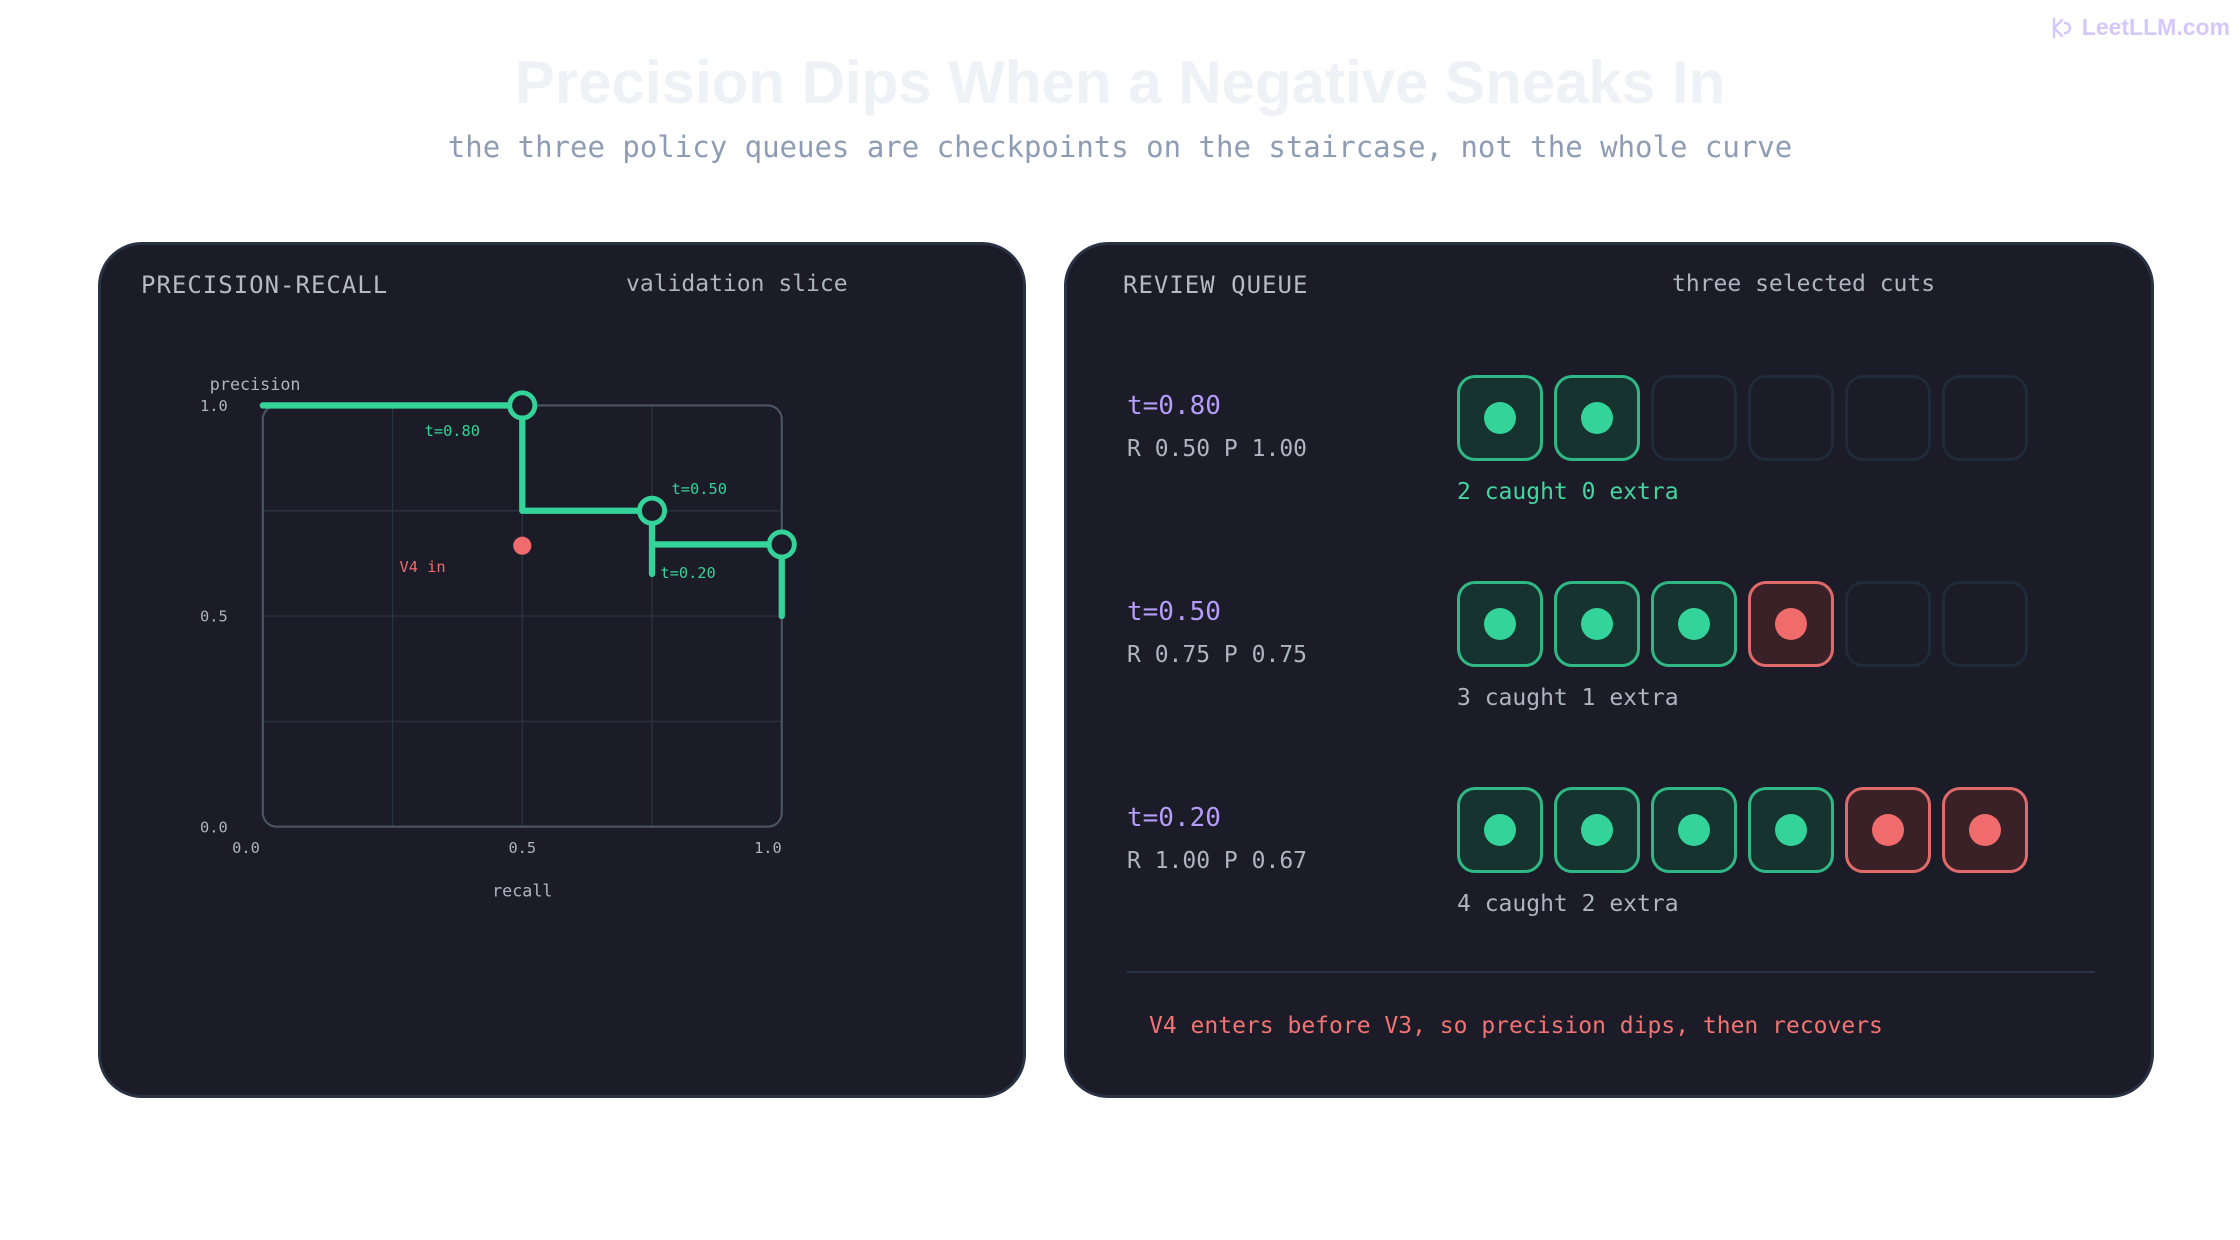 The height and width of the screenshot is (1240, 2240). I want to click on y-tick-label: 0.5, so click(214, 617).